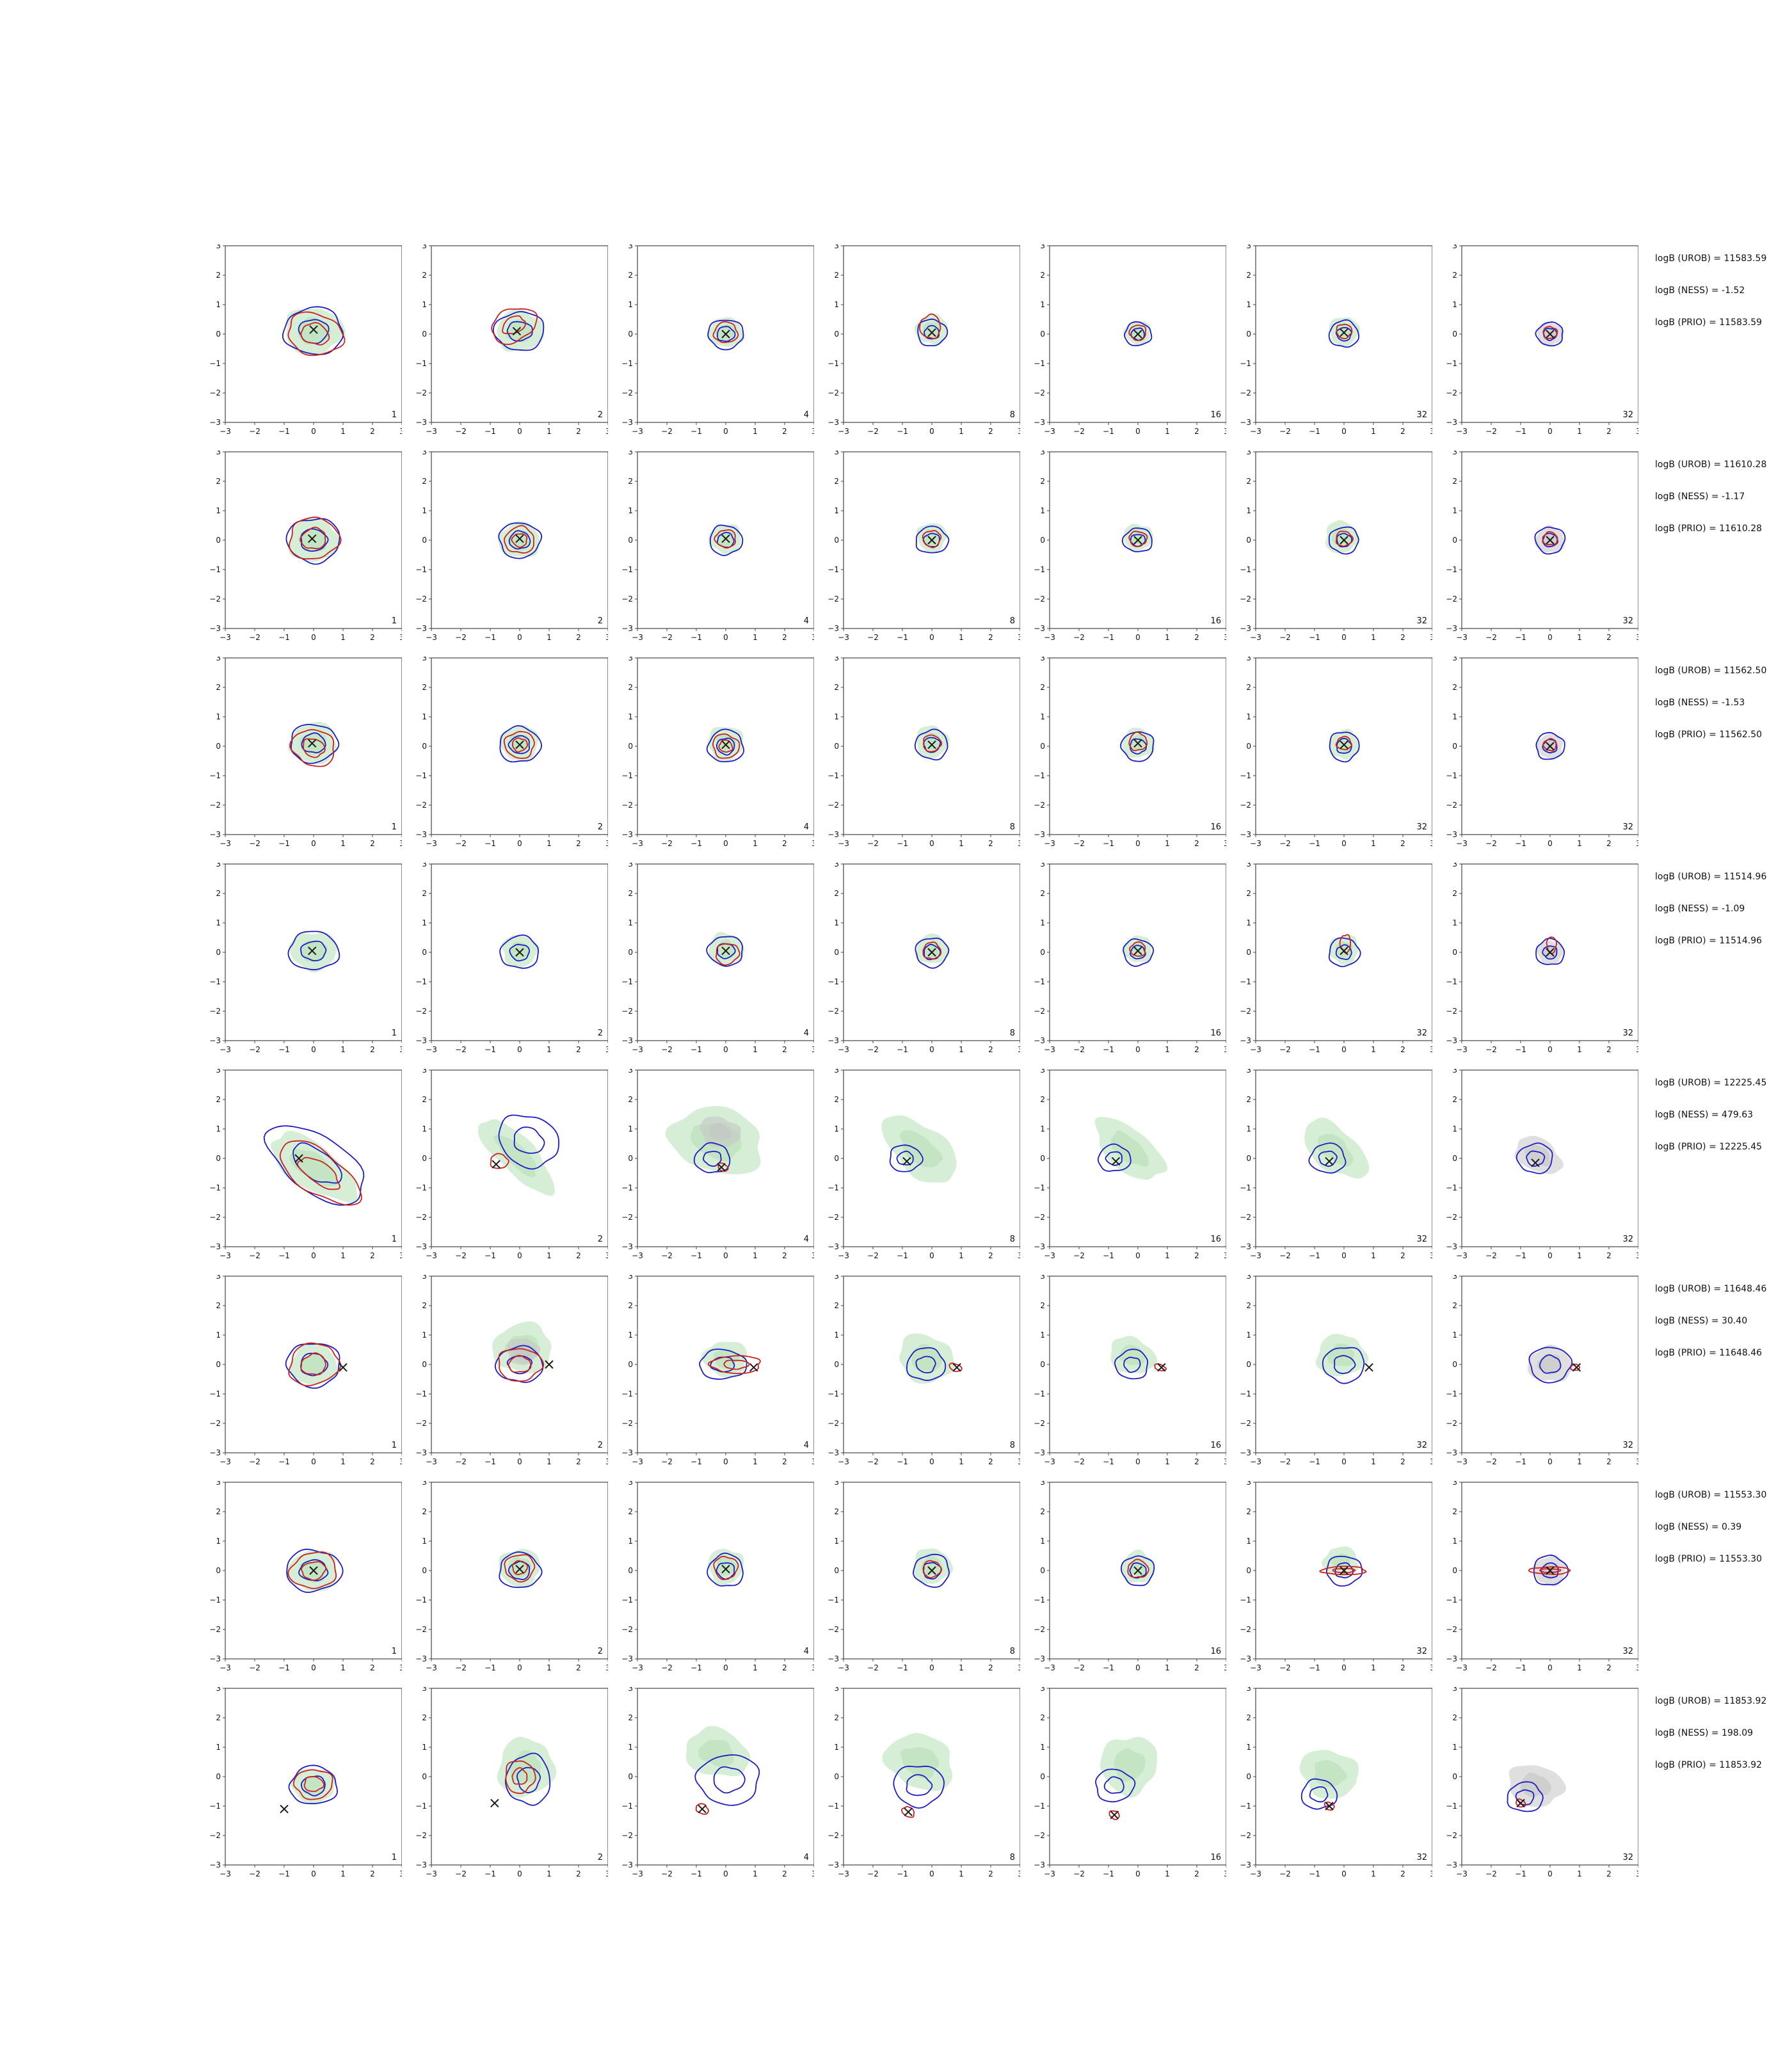 Image resolution: width=1792 pixels, height=2048 pixels. What do you see at coordinates (717, 752) in the screenshot?
I see `subplot-row3-col3: −3−3−2−2−1−1001122334` at bounding box center [717, 752].